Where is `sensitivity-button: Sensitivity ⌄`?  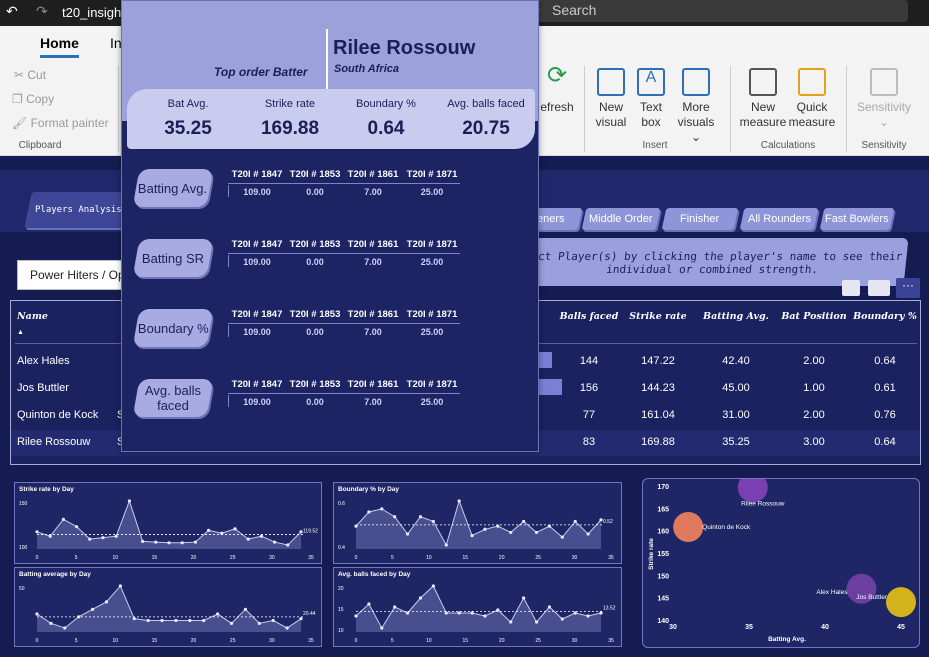 sensitivity-button: Sensitivity ⌄ is located at coordinates (884, 99).